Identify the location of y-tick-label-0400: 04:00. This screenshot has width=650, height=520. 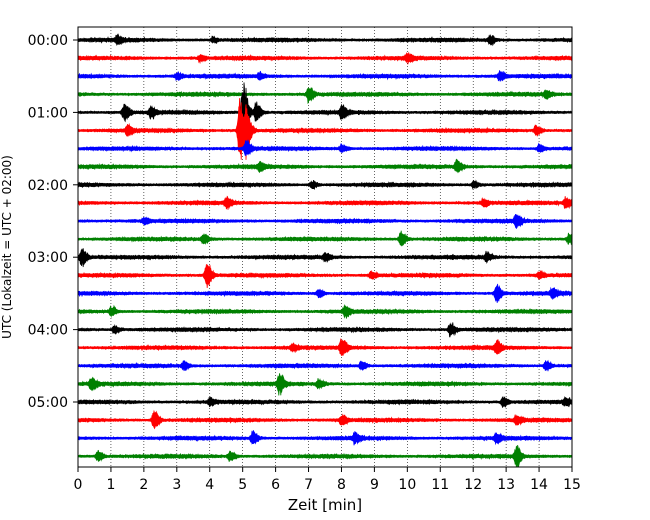
(48, 331).